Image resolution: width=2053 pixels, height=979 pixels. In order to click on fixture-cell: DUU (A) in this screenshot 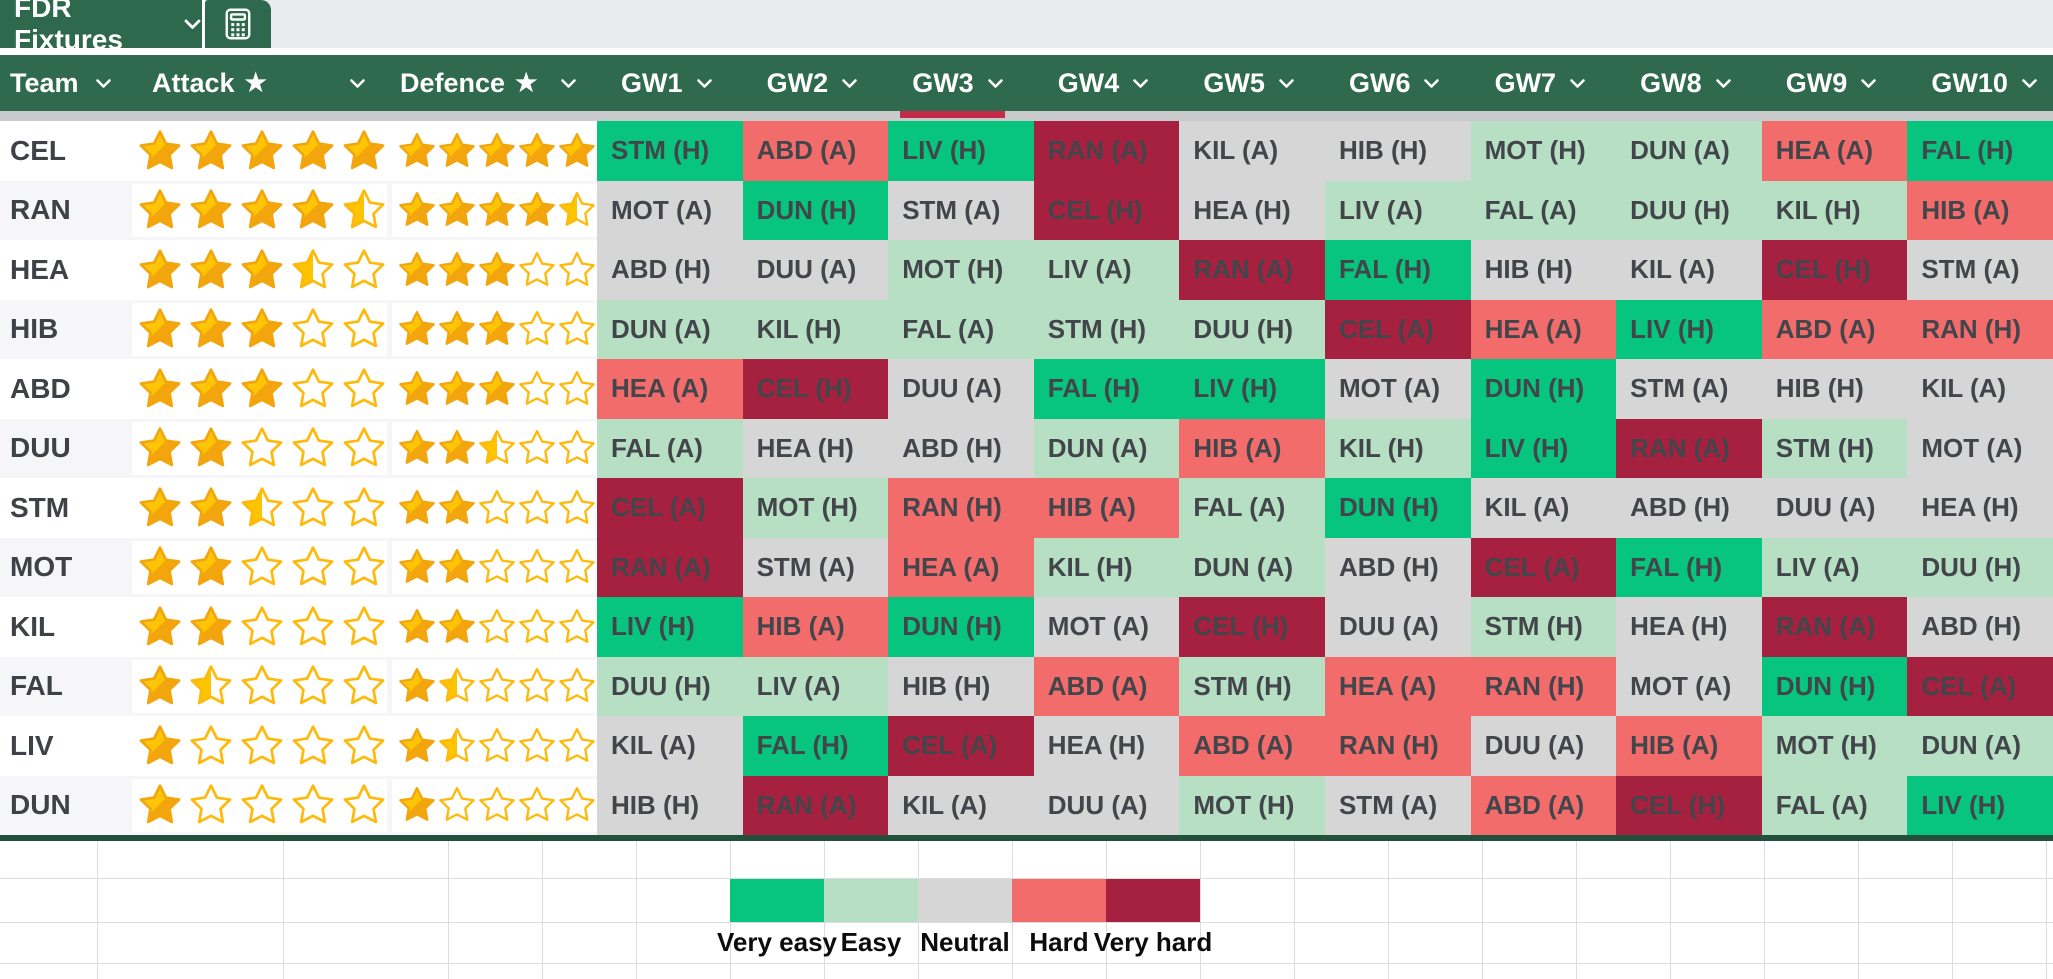, I will do `click(1834, 508)`.